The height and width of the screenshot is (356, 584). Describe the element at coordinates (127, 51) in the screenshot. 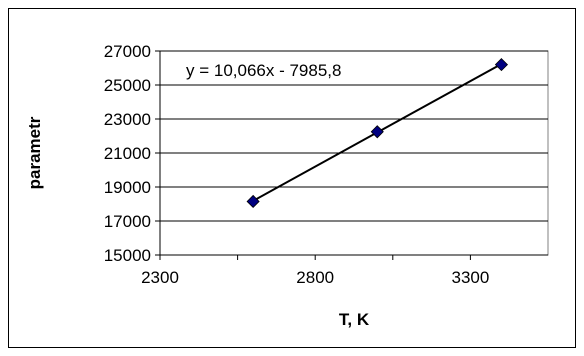

I see `y-tick-label: 27000` at that location.